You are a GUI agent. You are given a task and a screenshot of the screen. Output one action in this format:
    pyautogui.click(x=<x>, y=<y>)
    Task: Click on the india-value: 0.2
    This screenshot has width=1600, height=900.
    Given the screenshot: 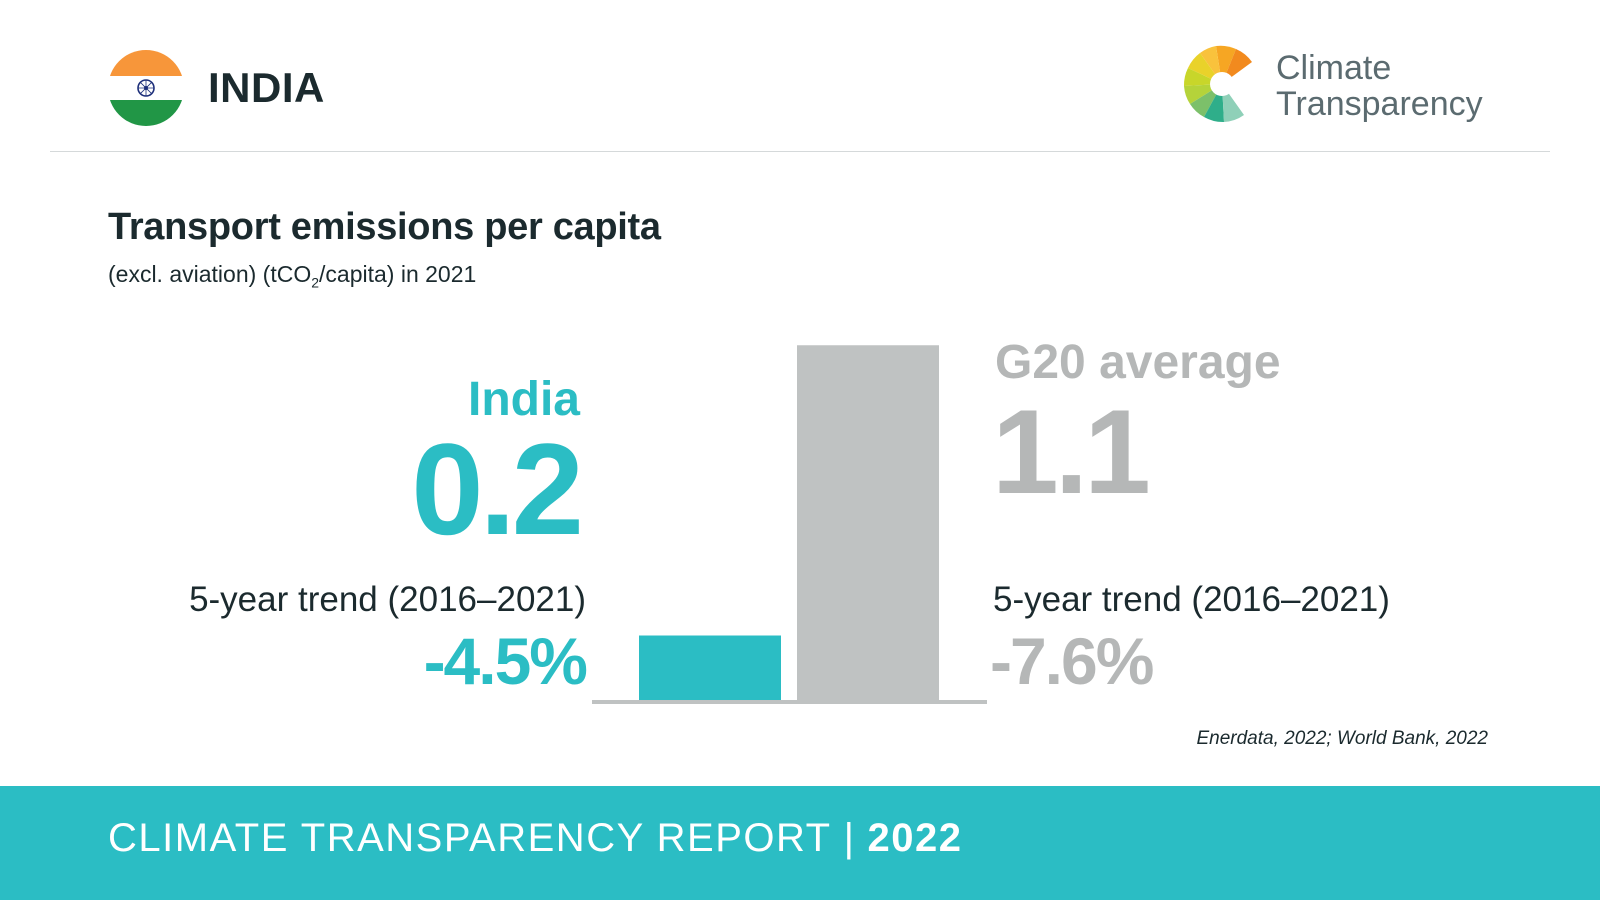 What is the action you would take?
    pyautogui.click(x=497, y=489)
    